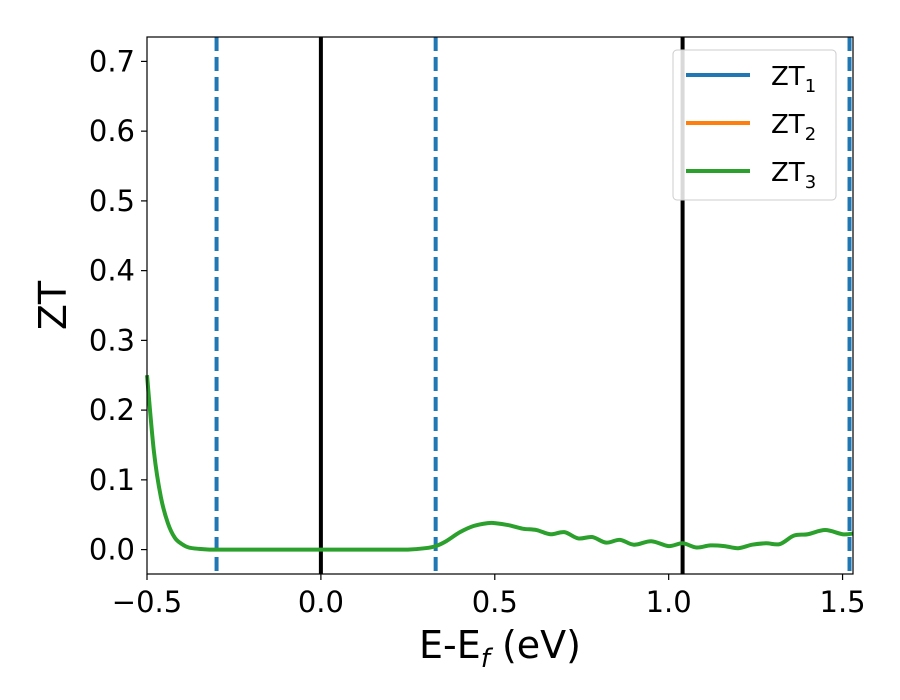  I want to click on y-tick-label-2: 0.2, so click(112, 410).